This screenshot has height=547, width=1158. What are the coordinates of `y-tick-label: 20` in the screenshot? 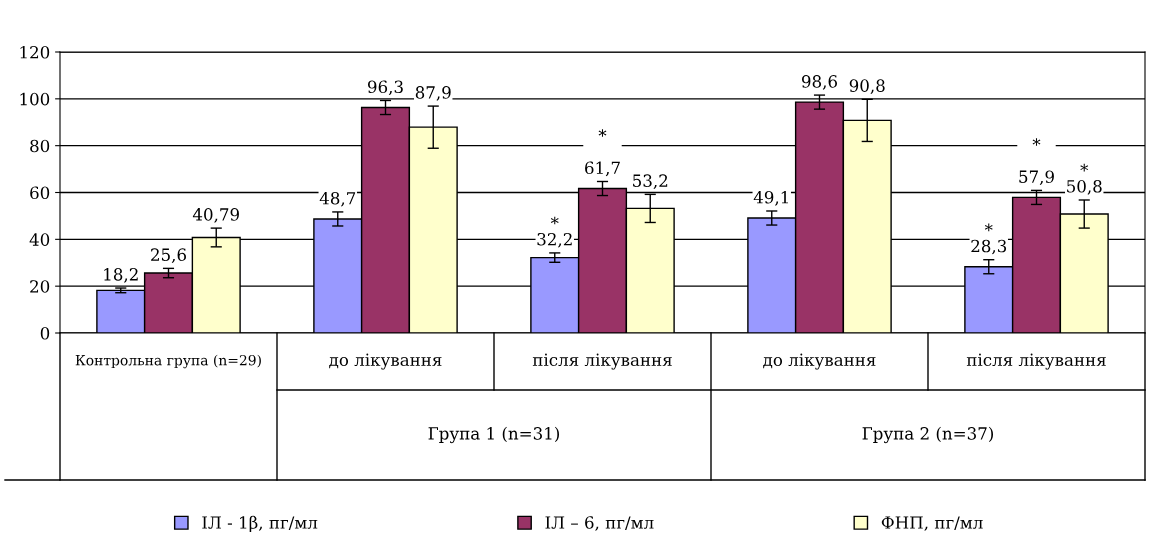 It's located at (40, 286).